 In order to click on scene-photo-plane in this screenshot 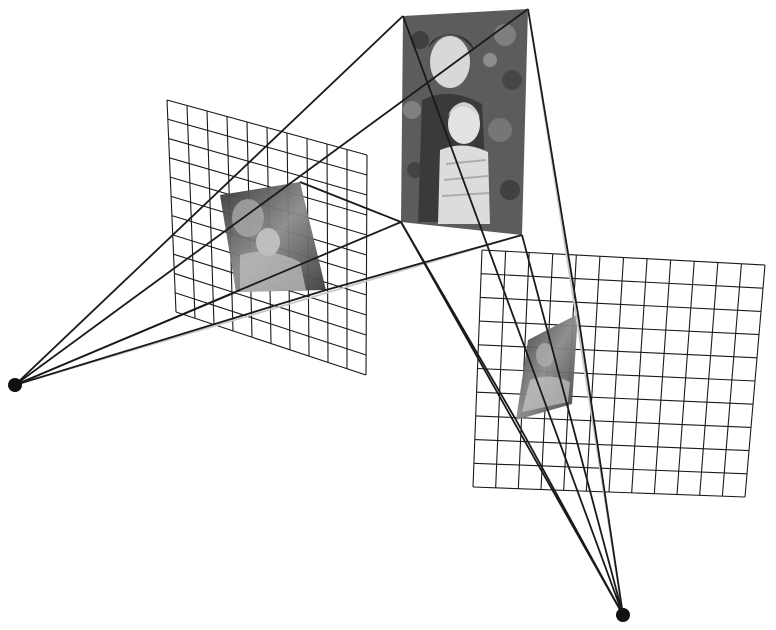, I will do `click(464, 122)`.